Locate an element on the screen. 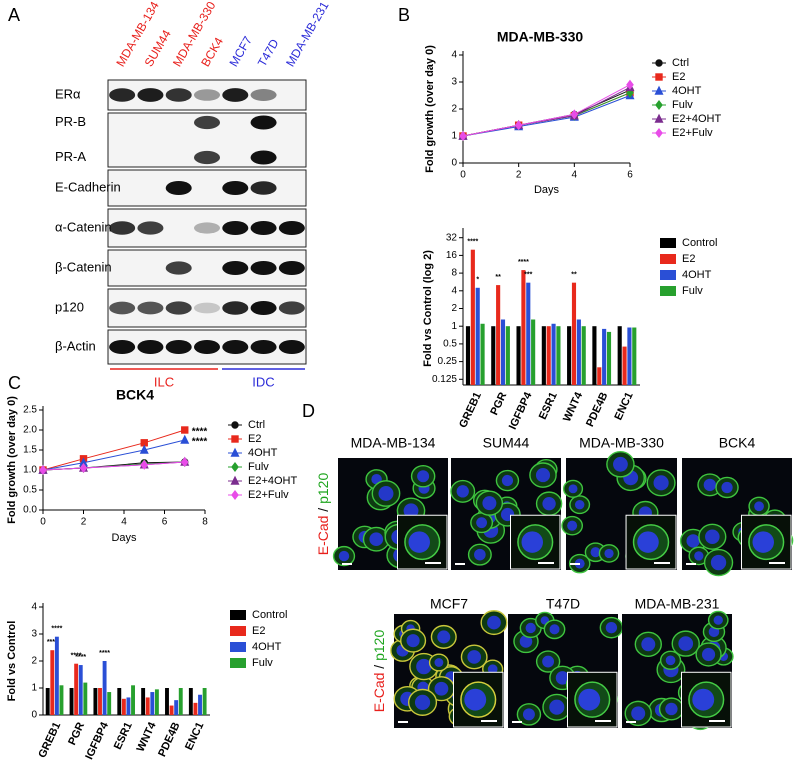  significance: **** is located at coordinates (472, 242).